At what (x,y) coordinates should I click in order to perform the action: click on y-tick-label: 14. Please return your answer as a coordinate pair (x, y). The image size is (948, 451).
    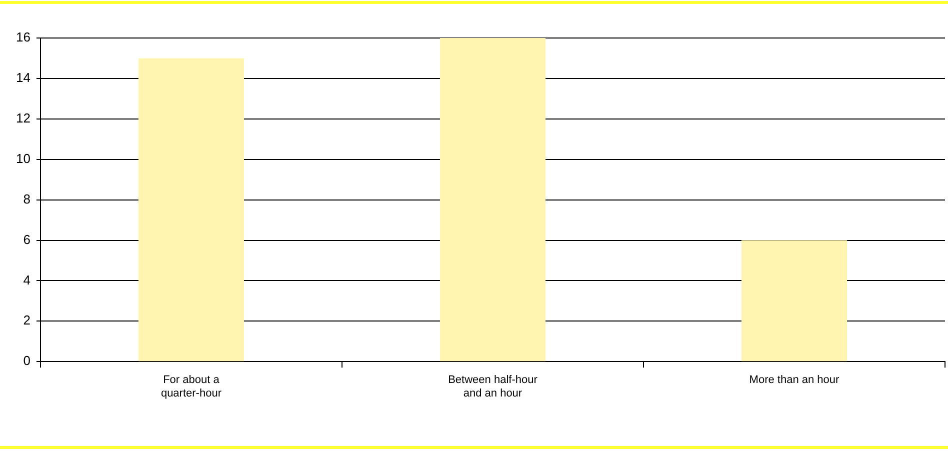
    Looking at the image, I should click on (23, 78).